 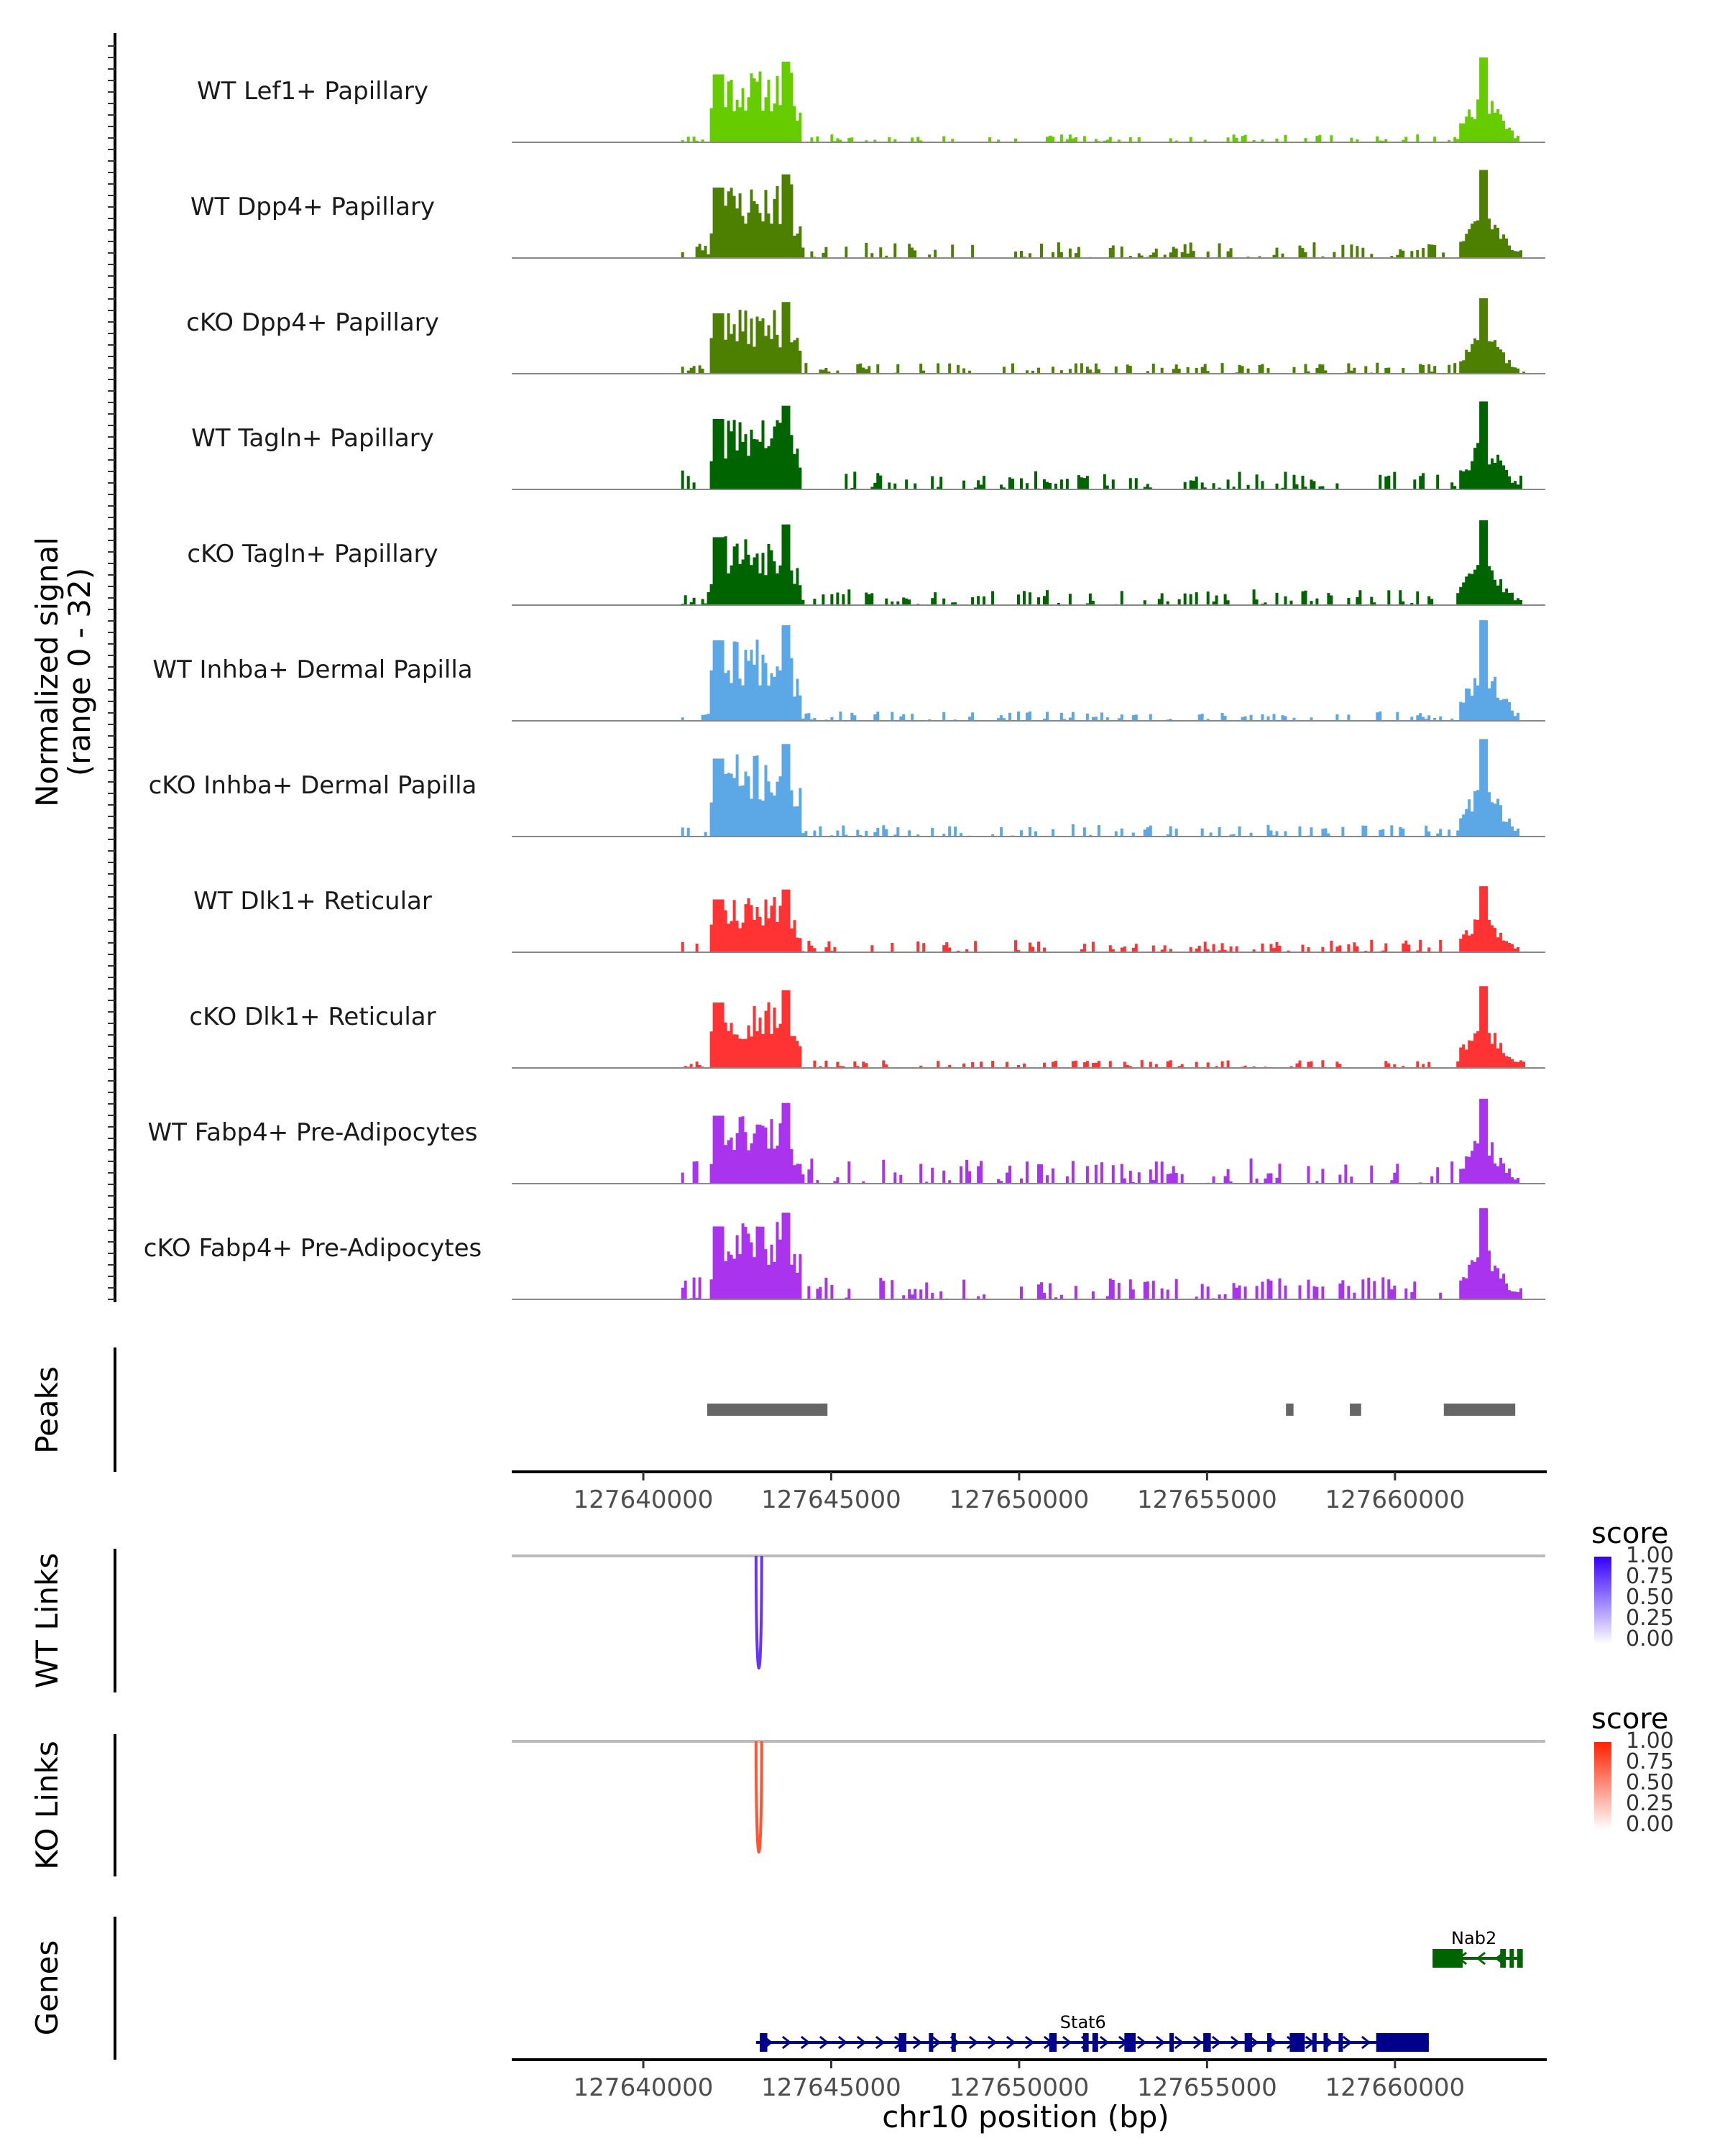 What do you see at coordinates (1019, 2087) in the screenshot?
I see `x-tick-label: 127650000` at bounding box center [1019, 2087].